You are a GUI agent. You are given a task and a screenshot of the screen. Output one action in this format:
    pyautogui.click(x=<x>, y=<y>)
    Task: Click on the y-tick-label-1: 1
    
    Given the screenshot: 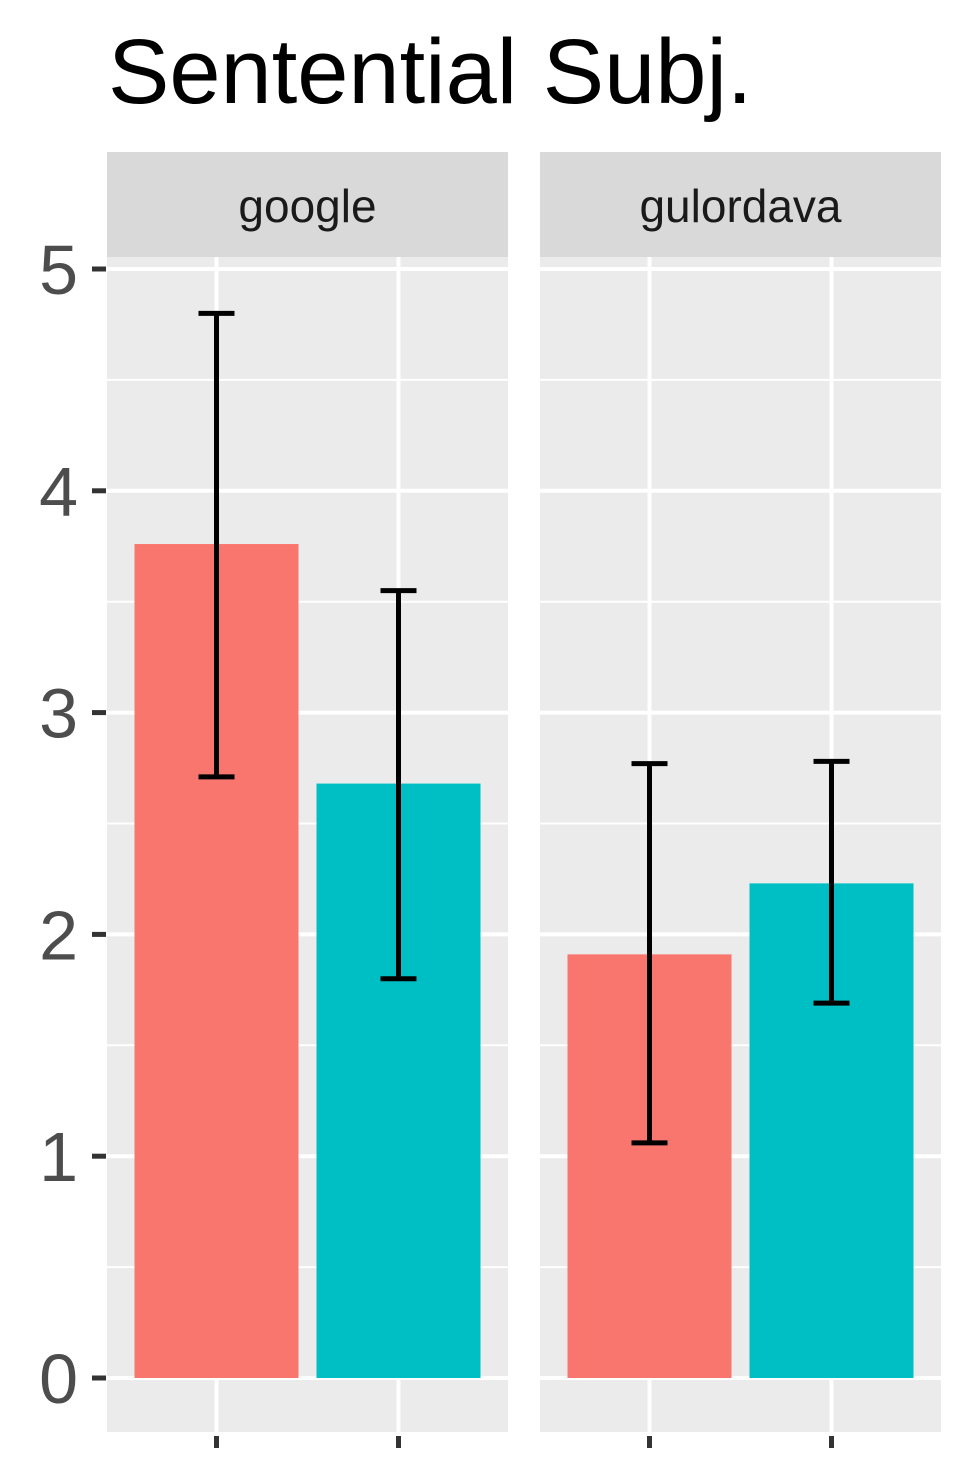 What is the action you would take?
    pyautogui.click(x=58, y=1157)
    